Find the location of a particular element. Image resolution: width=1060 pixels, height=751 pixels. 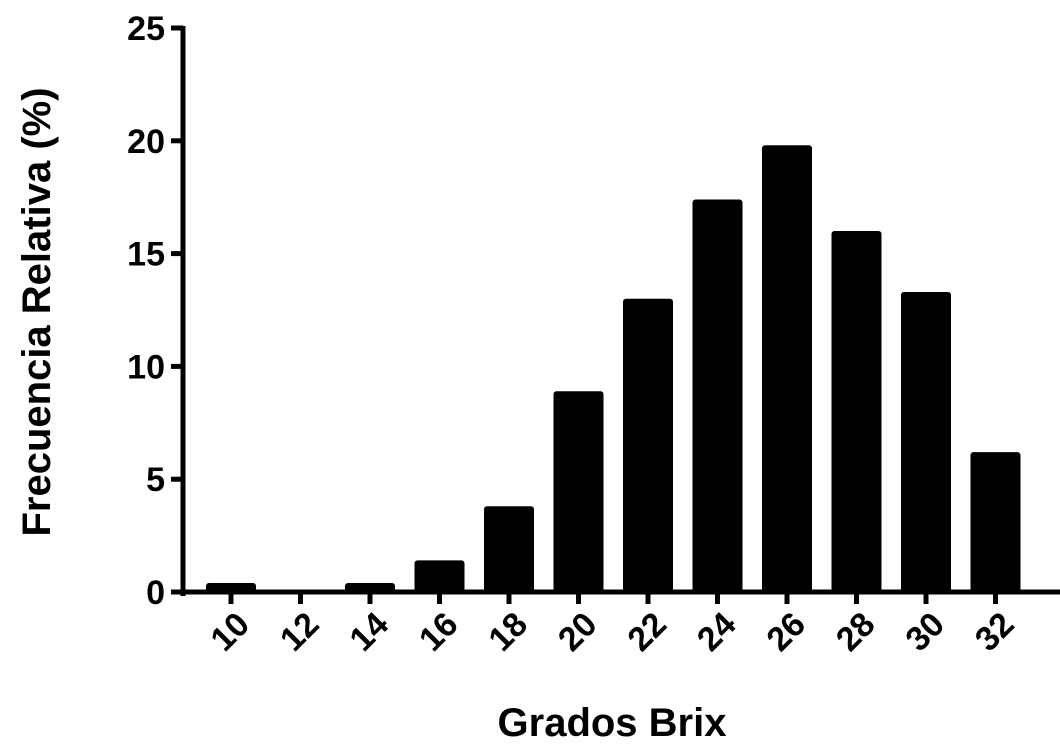

y-tick-label-25: 25 is located at coordinates (146, 29).